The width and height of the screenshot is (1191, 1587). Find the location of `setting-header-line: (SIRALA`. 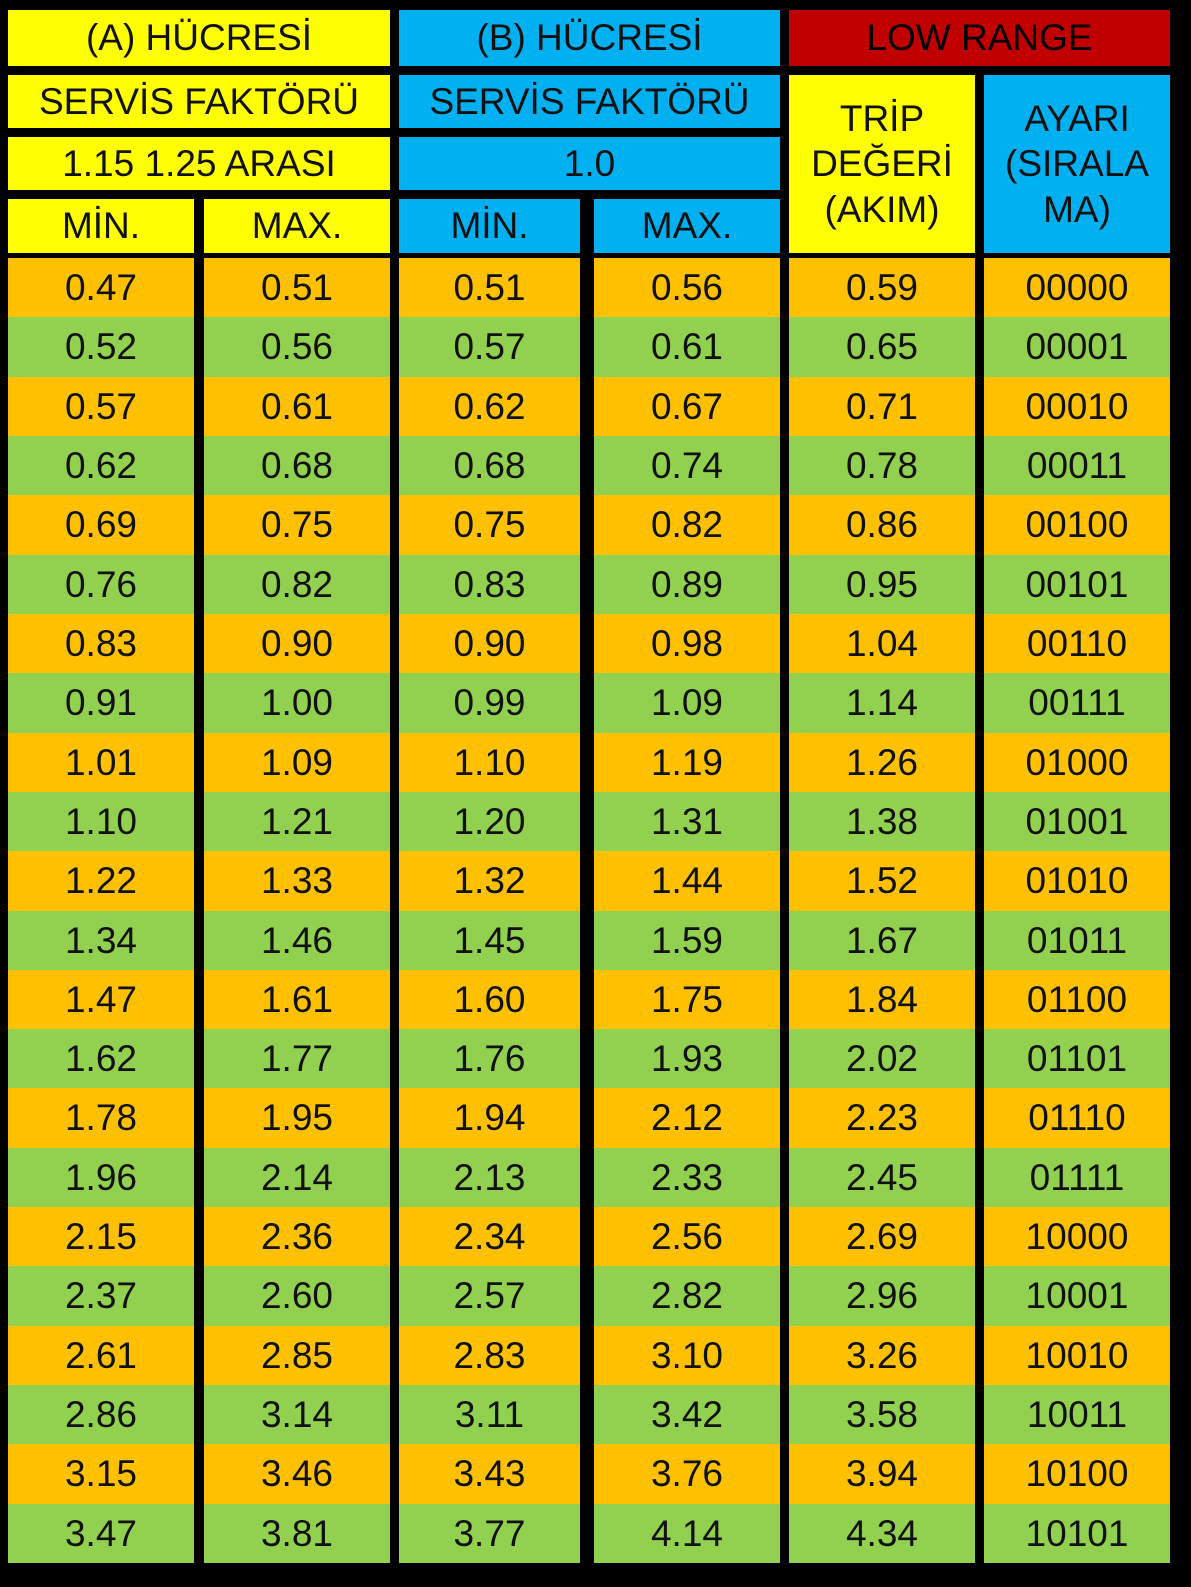

setting-header-line: (SIRALA is located at coordinates (1077, 164).